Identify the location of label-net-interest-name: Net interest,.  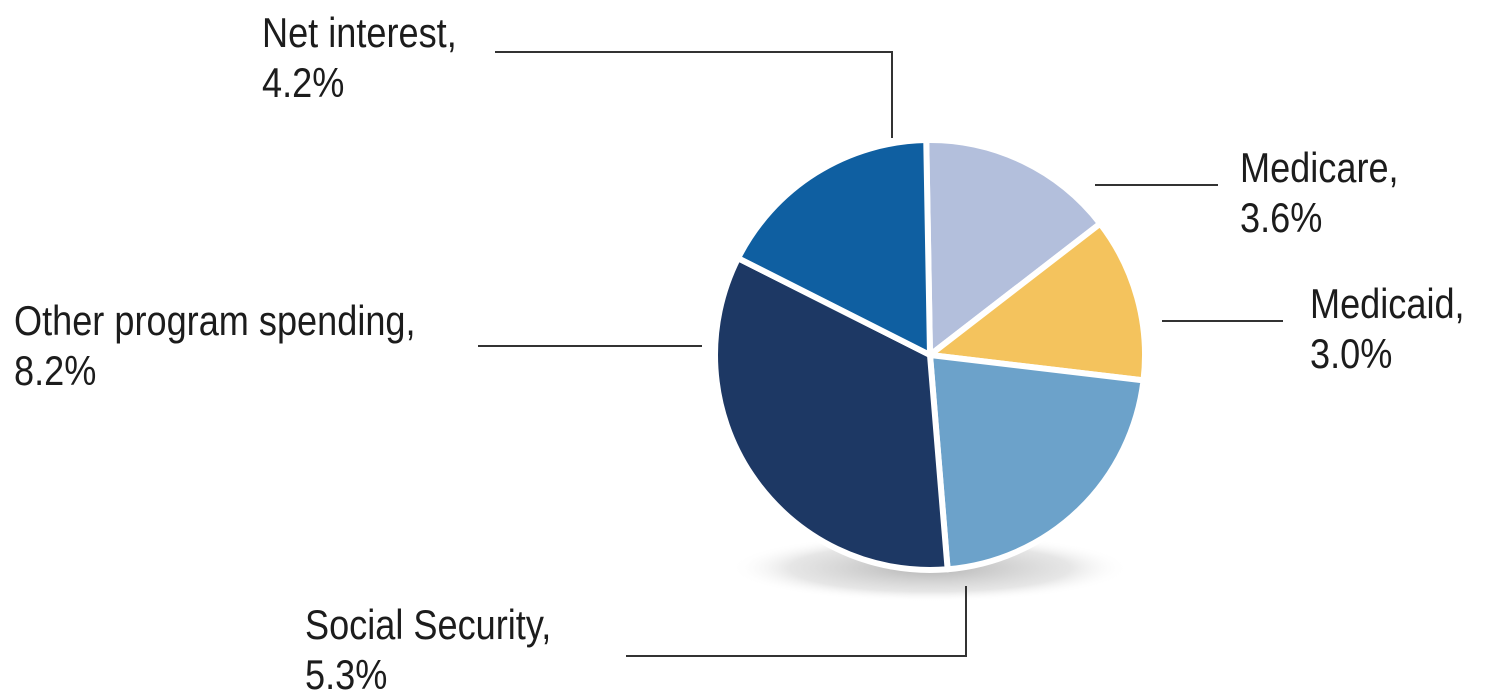
(359, 32).